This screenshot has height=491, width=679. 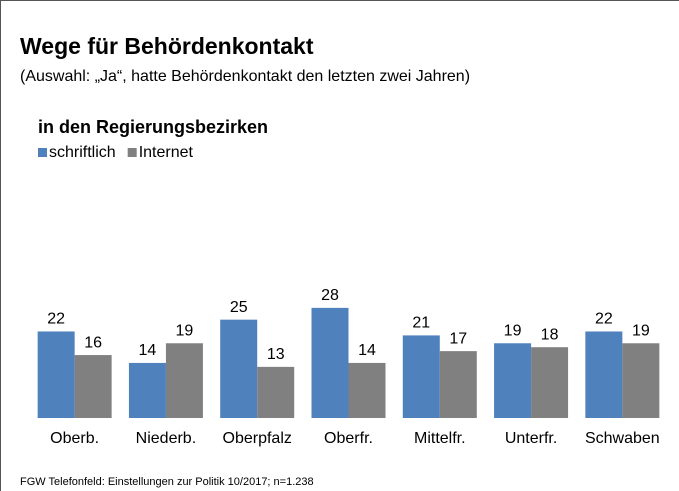 I want to click on legend-label: schriftlich, so click(x=82, y=152).